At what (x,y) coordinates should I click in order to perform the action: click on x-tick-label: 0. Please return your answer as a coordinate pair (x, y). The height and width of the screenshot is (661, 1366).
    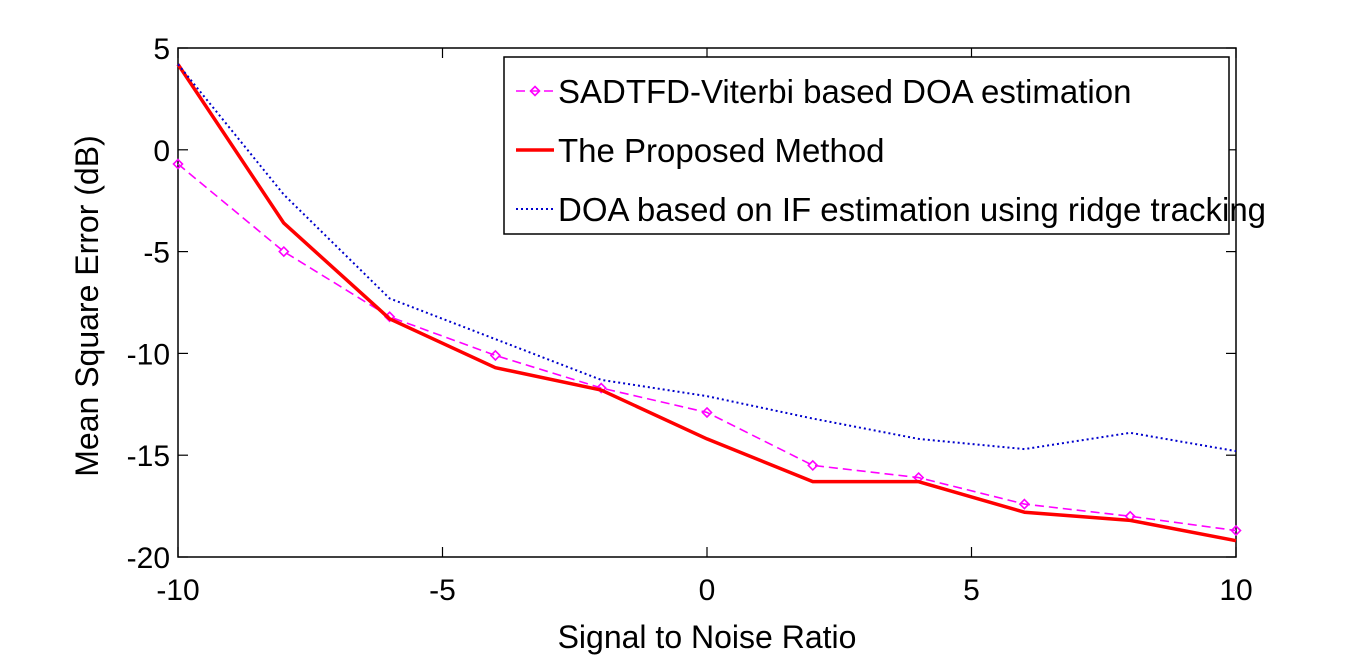
    Looking at the image, I should click on (707, 590).